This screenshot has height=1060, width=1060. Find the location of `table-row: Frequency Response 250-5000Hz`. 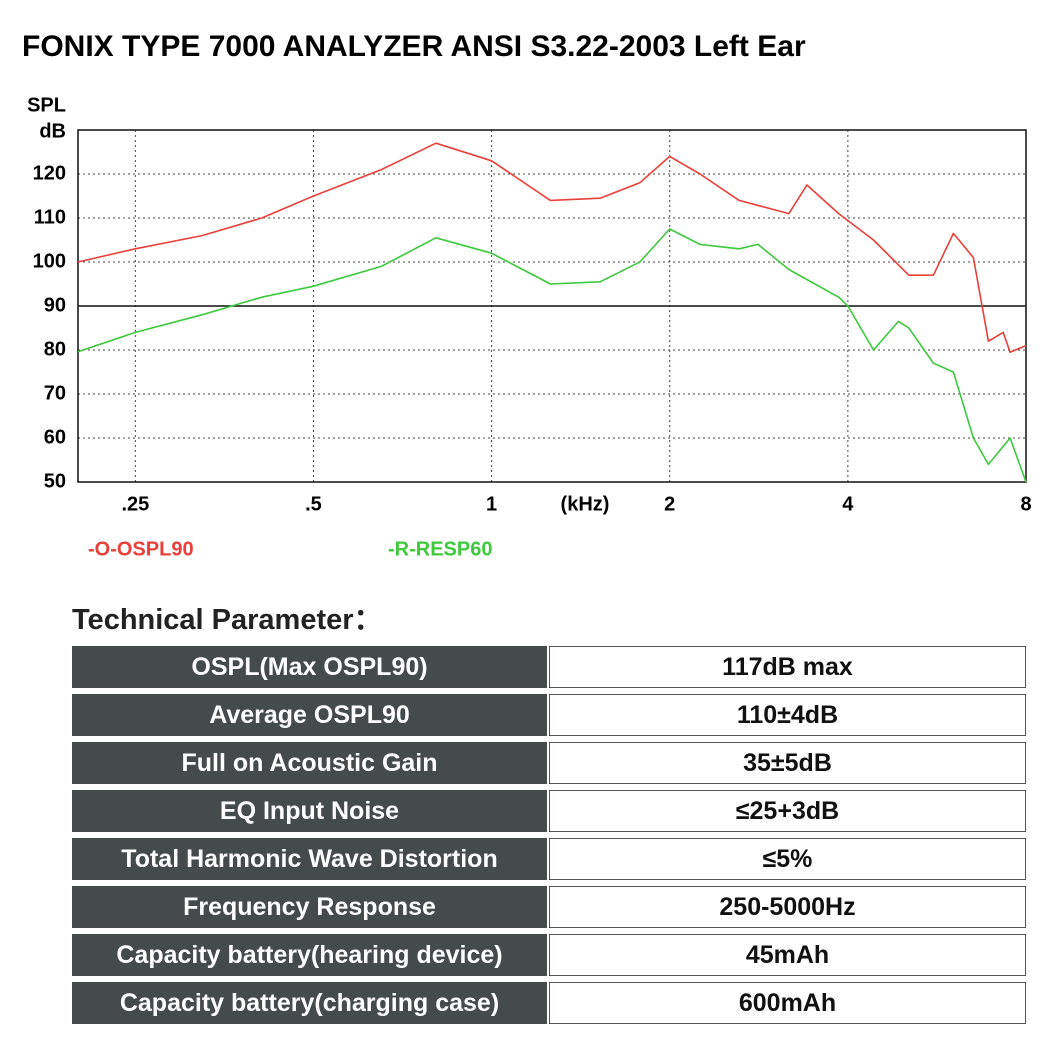

table-row: Frequency Response 250-5000Hz is located at coordinates (549, 907).